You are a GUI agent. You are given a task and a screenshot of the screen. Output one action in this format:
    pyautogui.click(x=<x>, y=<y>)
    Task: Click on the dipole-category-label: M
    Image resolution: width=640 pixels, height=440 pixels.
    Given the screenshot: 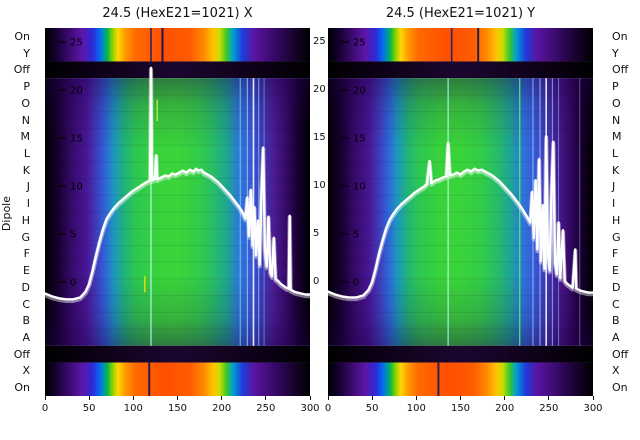 What is the action you would take?
    pyautogui.click(x=25, y=137)
    